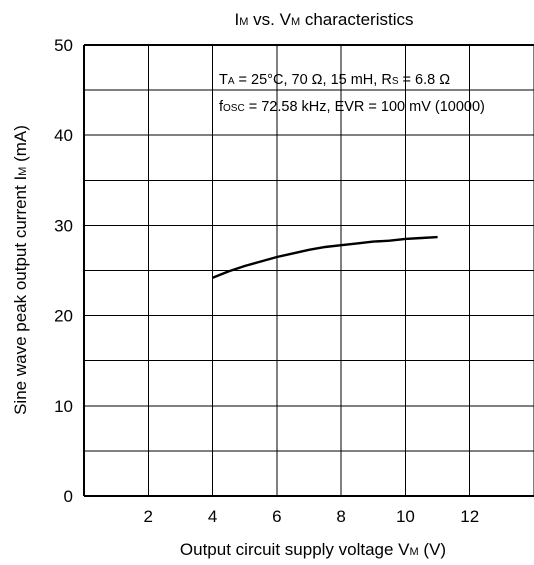 This screenshot has width=534, height=565. Describe the element at coordinates (405, 516) in the screenshot. I see `x-tick-label: 10` at that location.